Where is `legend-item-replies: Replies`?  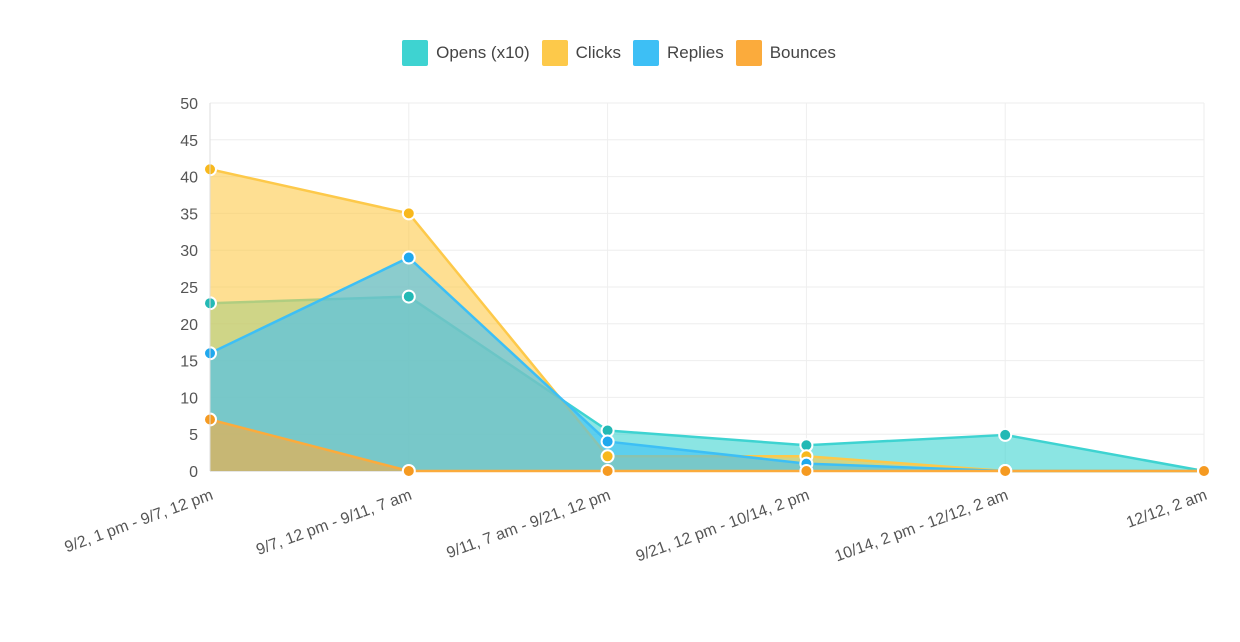 legend-item-replies: Replies is located at coordinates (678, 53).